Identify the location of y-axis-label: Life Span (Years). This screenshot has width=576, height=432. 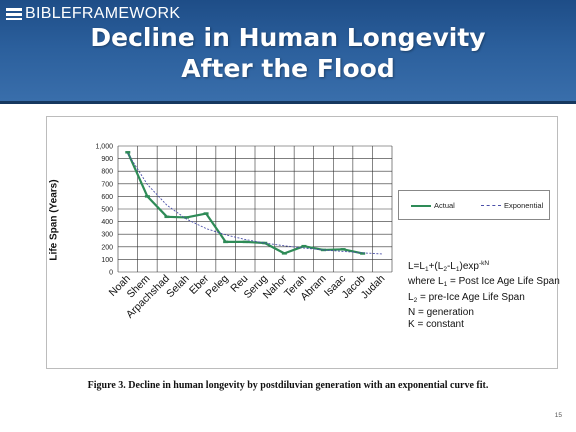
(54, 220).